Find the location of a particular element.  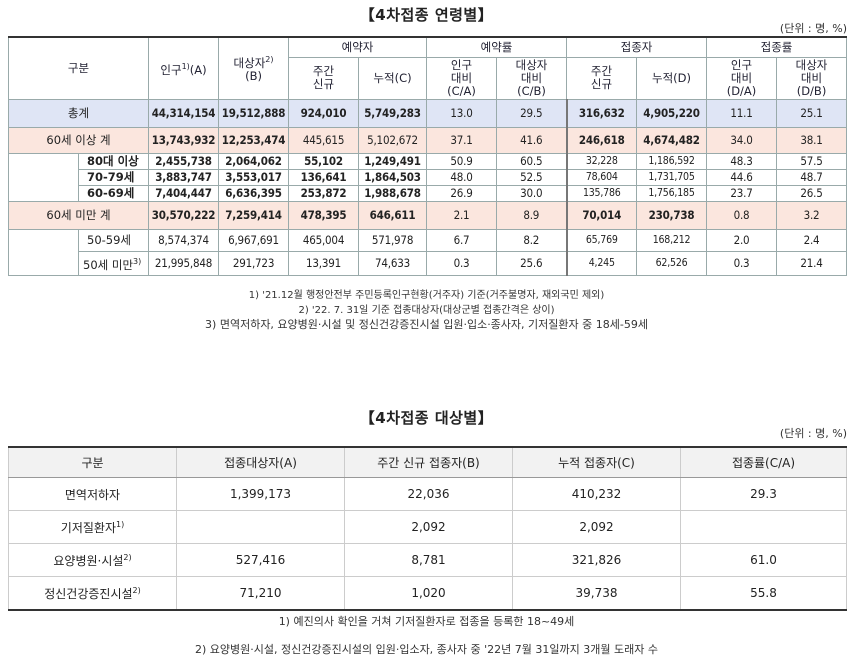

cell-vac-weekly: 70,014 is located at coordinates (601, 215).